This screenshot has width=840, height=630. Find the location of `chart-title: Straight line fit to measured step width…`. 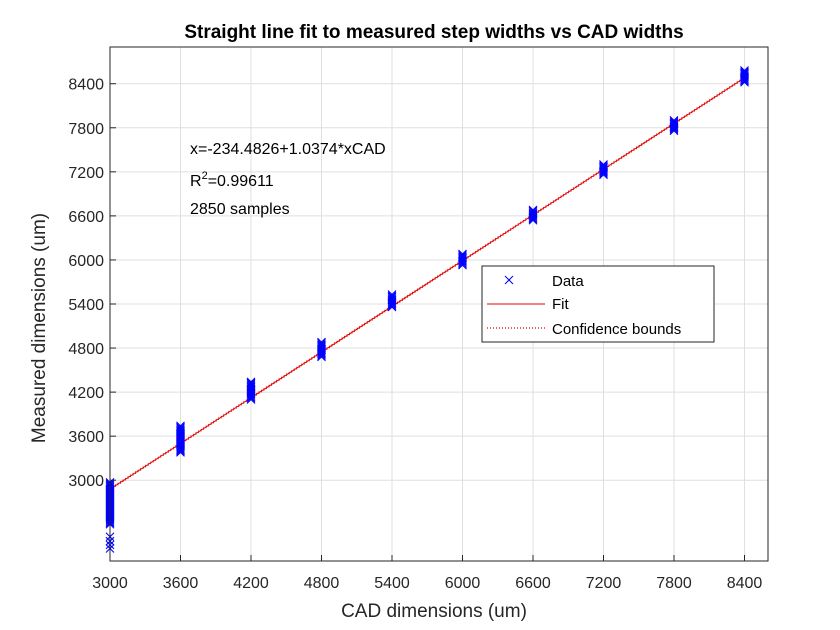

chart-title: Straight line fit to measured step width… is located at coordinates (433, 32).